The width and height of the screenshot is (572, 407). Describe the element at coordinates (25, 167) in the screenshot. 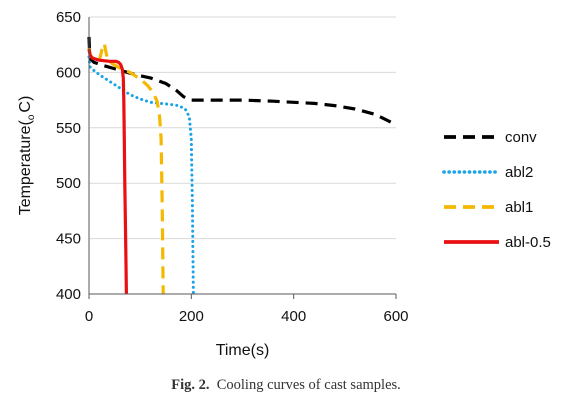

I see `y-axis-title-main: Temperature(` at that location.